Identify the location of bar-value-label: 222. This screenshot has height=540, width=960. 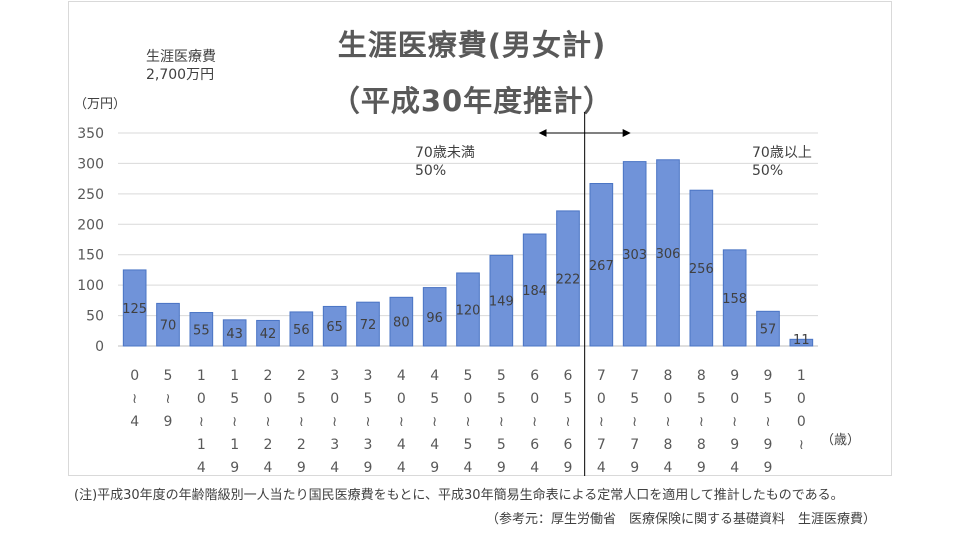
(568, 279).